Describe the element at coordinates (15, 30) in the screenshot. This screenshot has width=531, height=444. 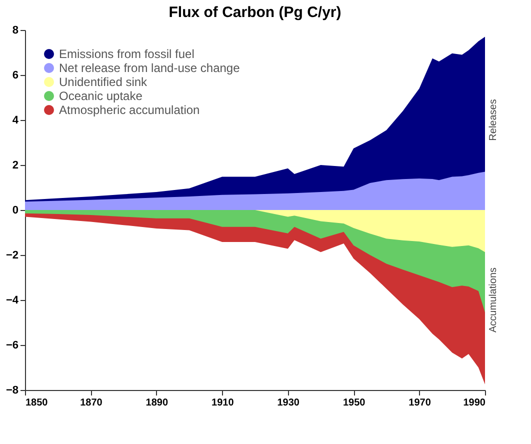
I see `y-tick-label: 8` at that location.